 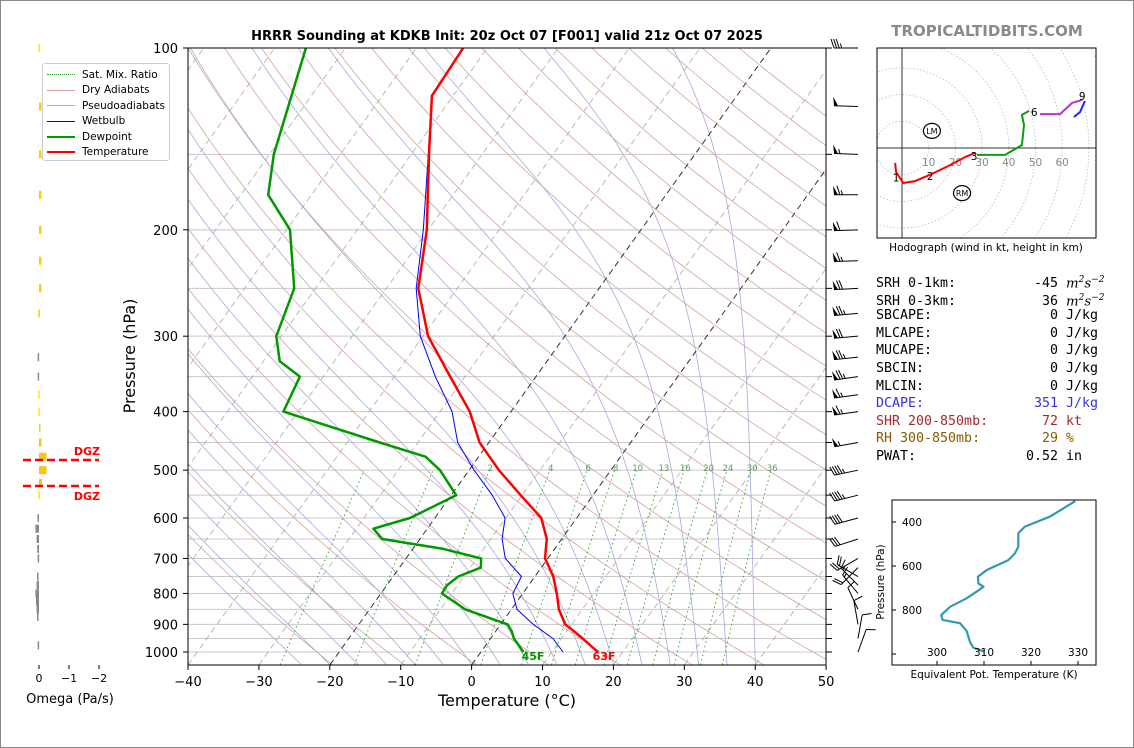 What do you see at coordinates (165, 559) in the screenshot?
I see `y-tick-label: 700` at bounding box center [165, 559].